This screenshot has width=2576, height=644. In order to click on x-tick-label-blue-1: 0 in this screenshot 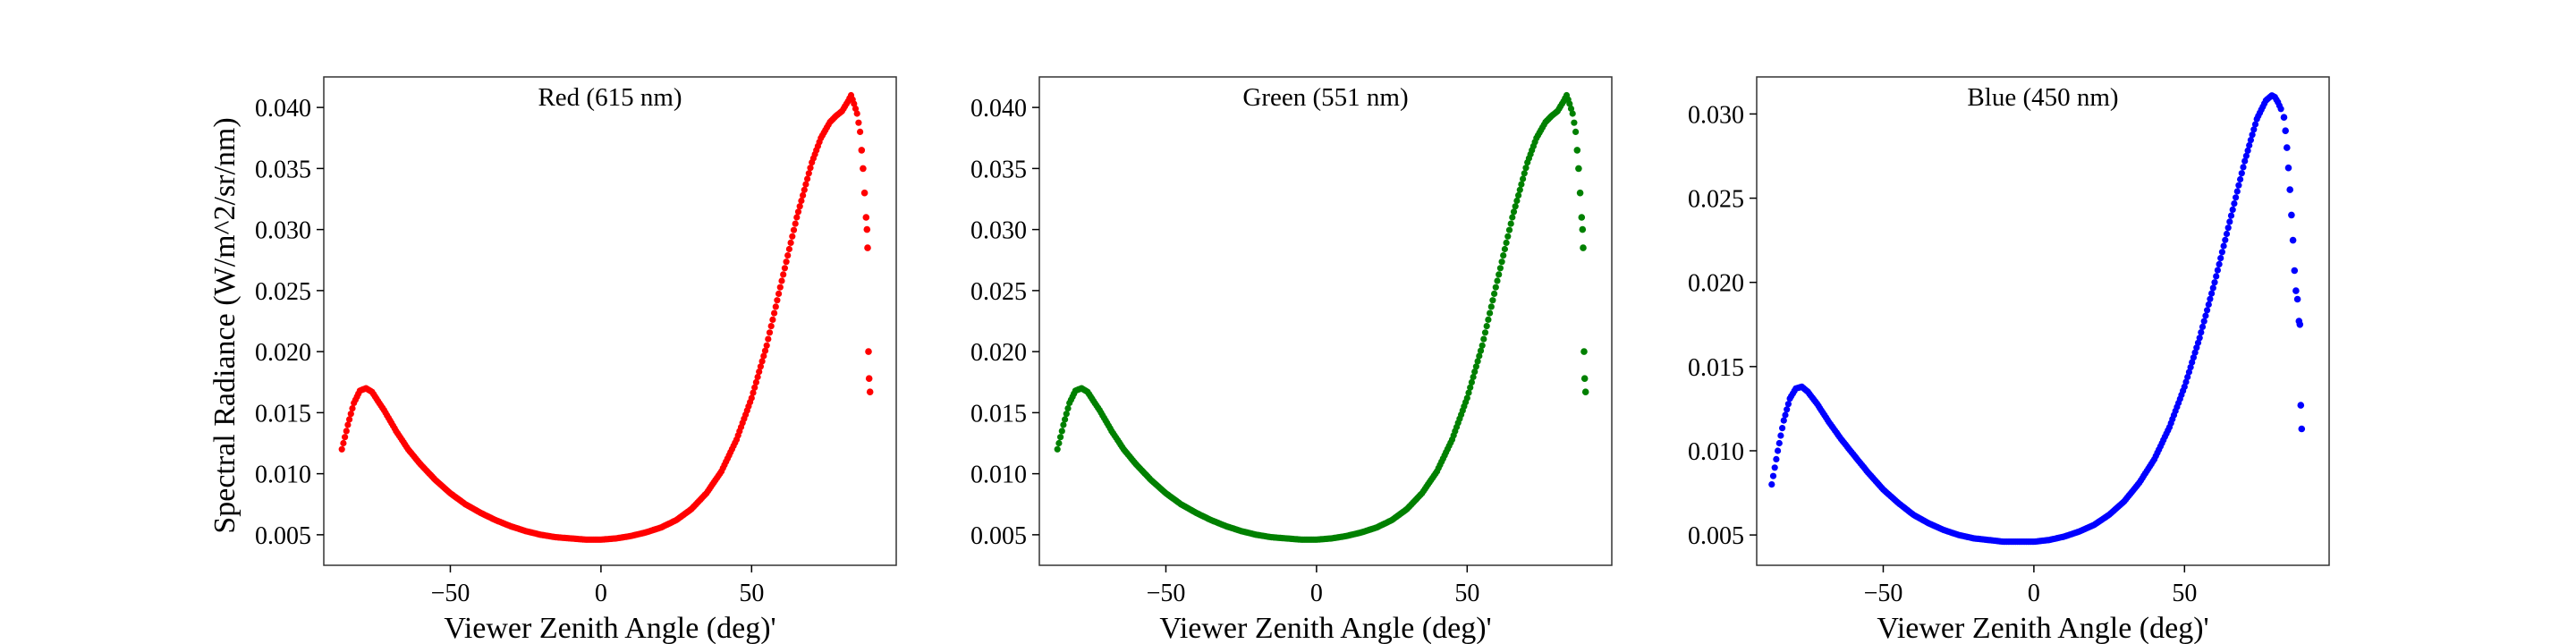, I will do `click(2034, 593)`.